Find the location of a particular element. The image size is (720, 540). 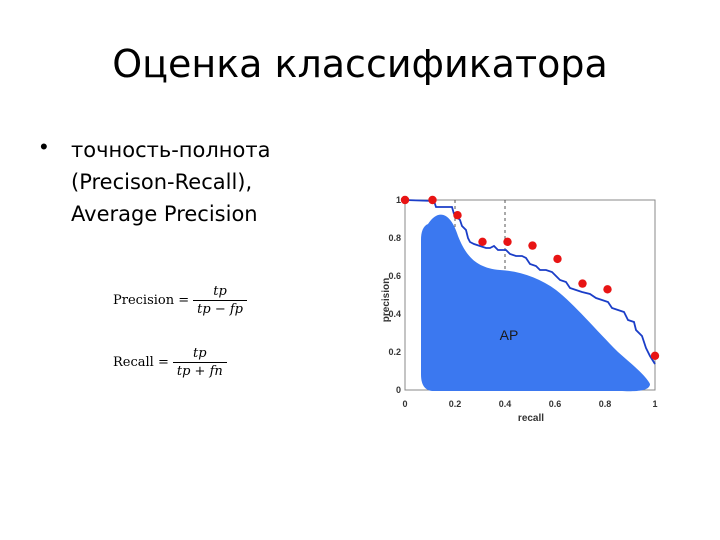

ap-label: AP is located at coordinates (509, 335).